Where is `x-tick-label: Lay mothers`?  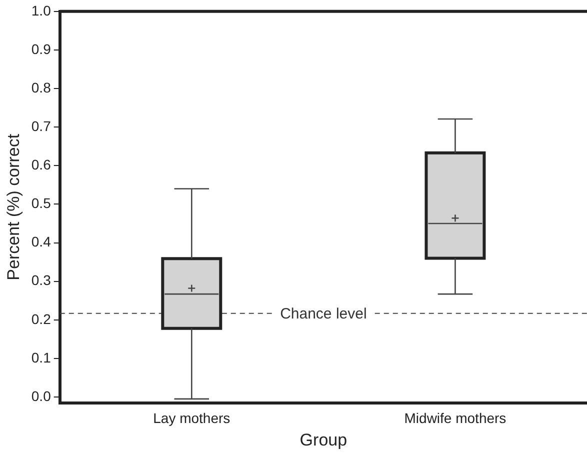
x-tick-label: Lay mothers is located at coordinates (191, 418).